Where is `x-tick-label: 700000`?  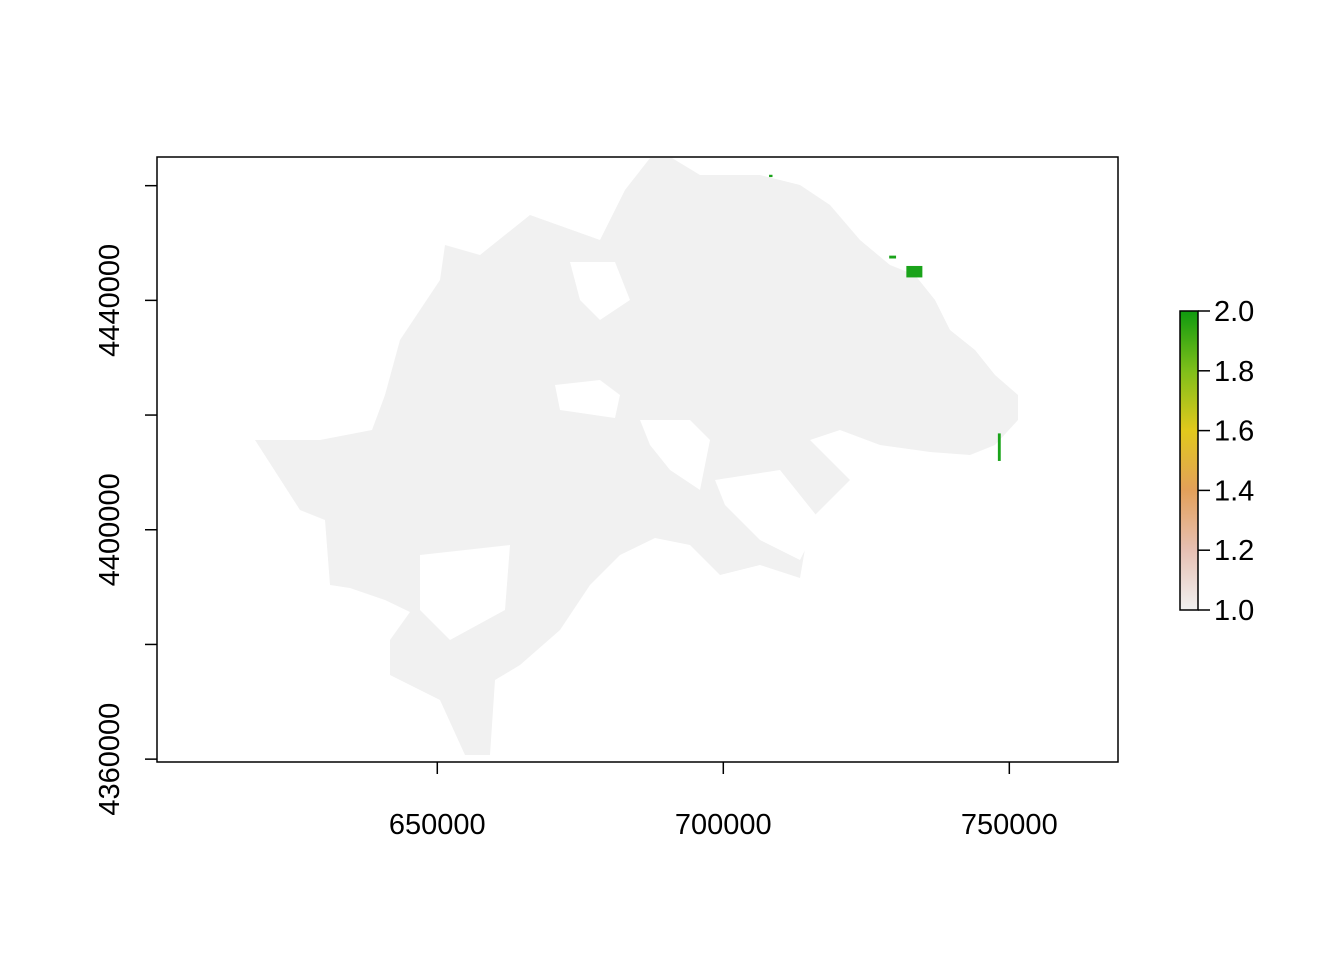 x-tick-label: 700000 is located at coordinates (723, 825).